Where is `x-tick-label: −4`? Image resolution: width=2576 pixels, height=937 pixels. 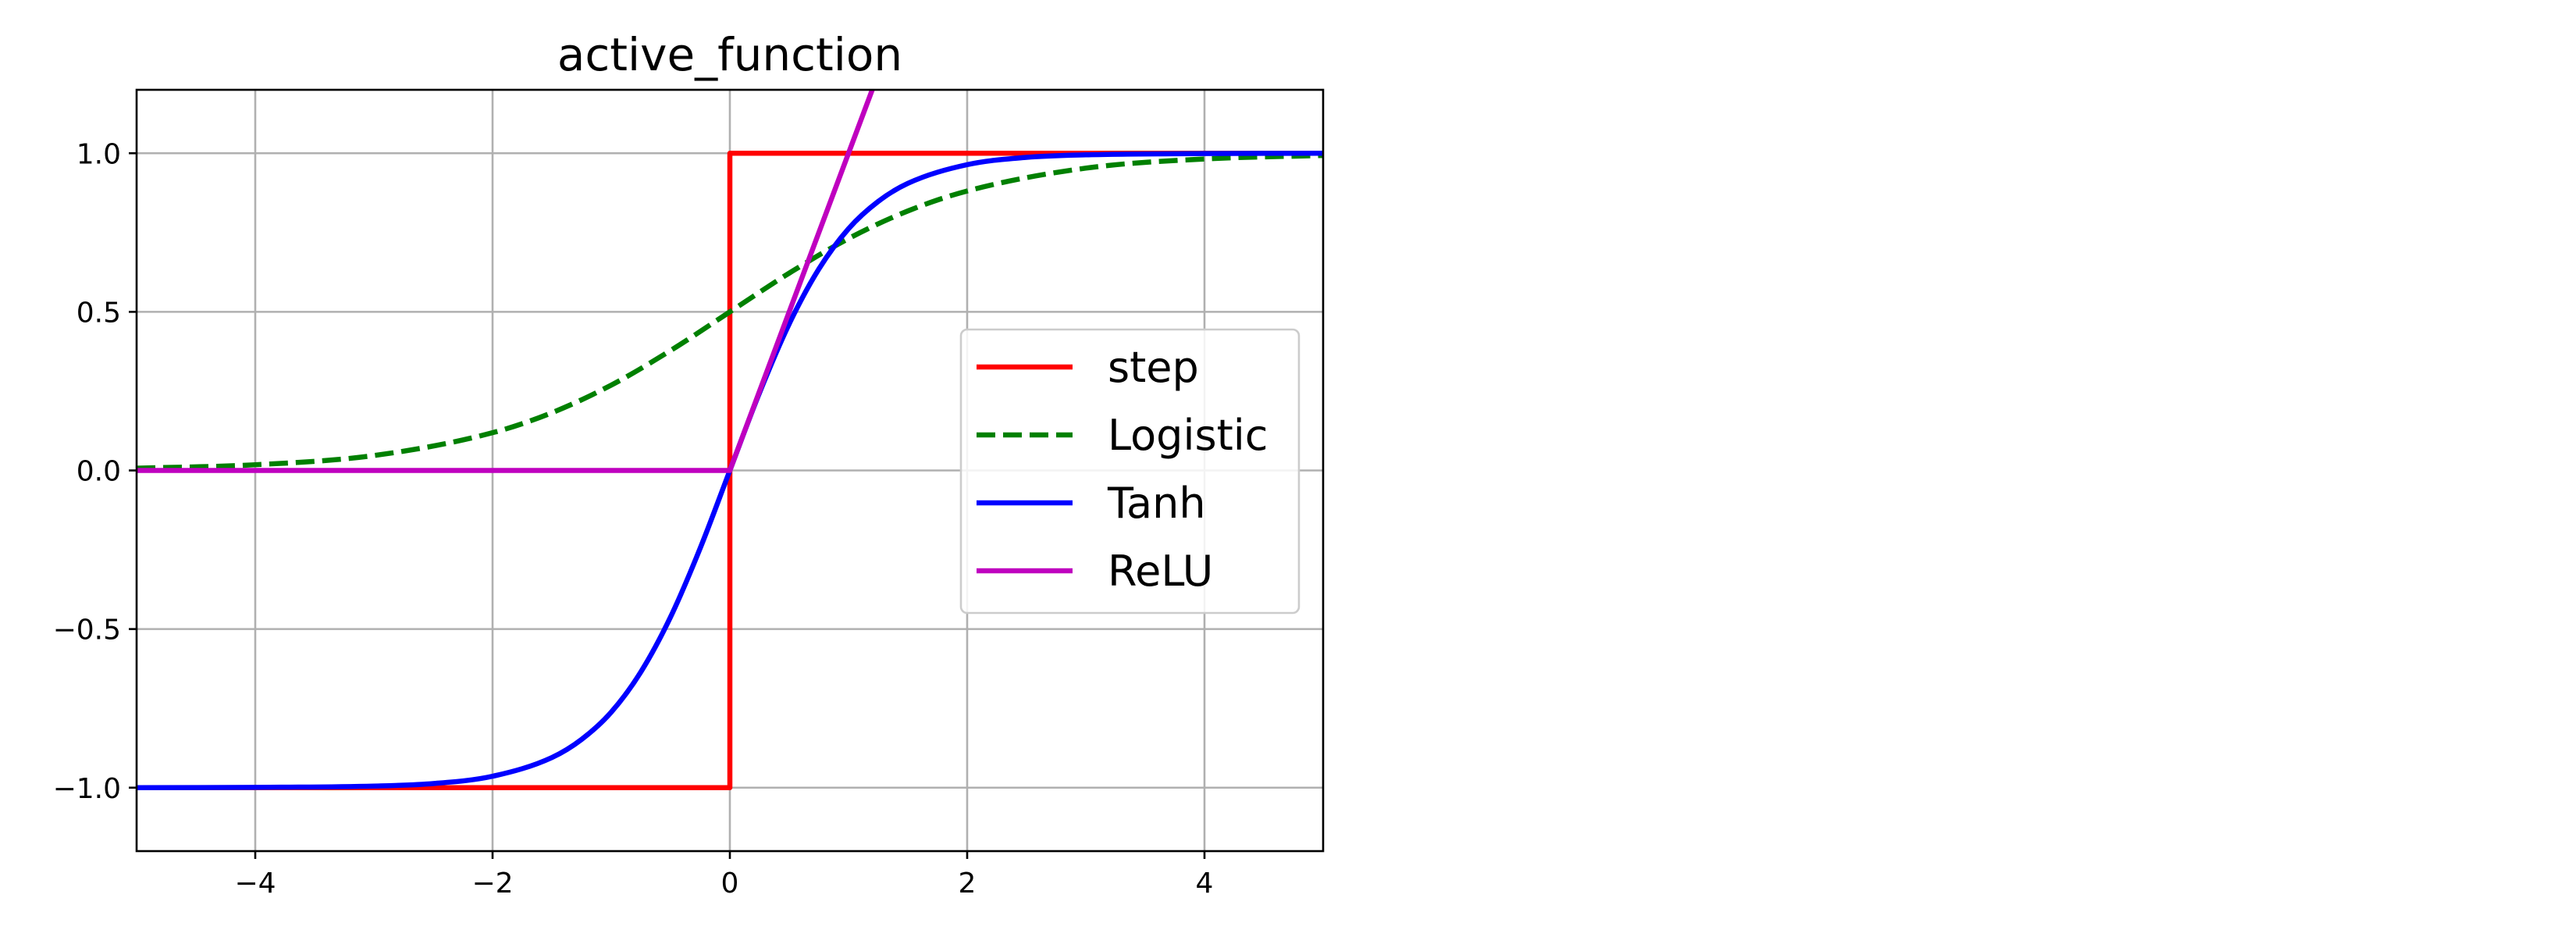 x-tick-label: −4 is located at coordinates (255, 884).